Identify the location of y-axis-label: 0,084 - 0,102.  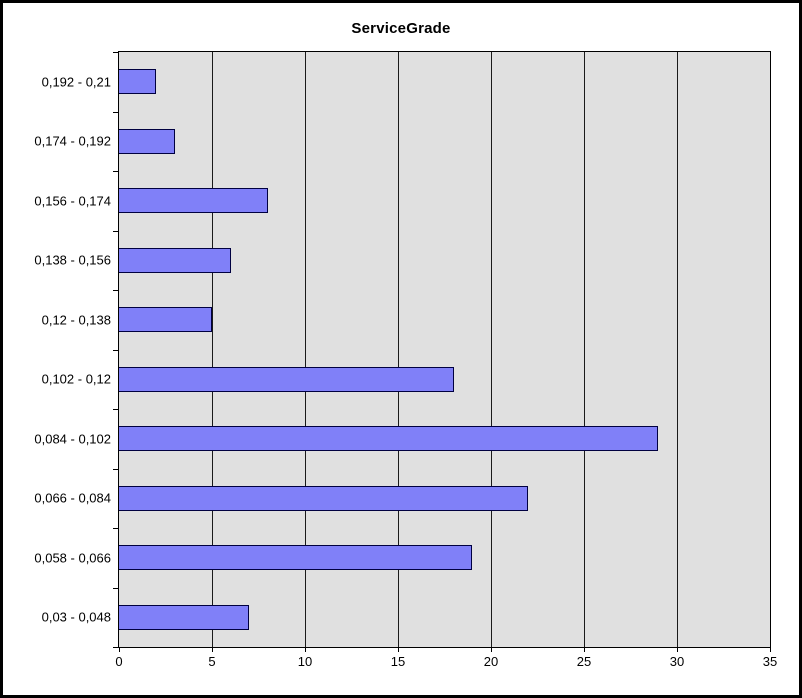
(72, 439).